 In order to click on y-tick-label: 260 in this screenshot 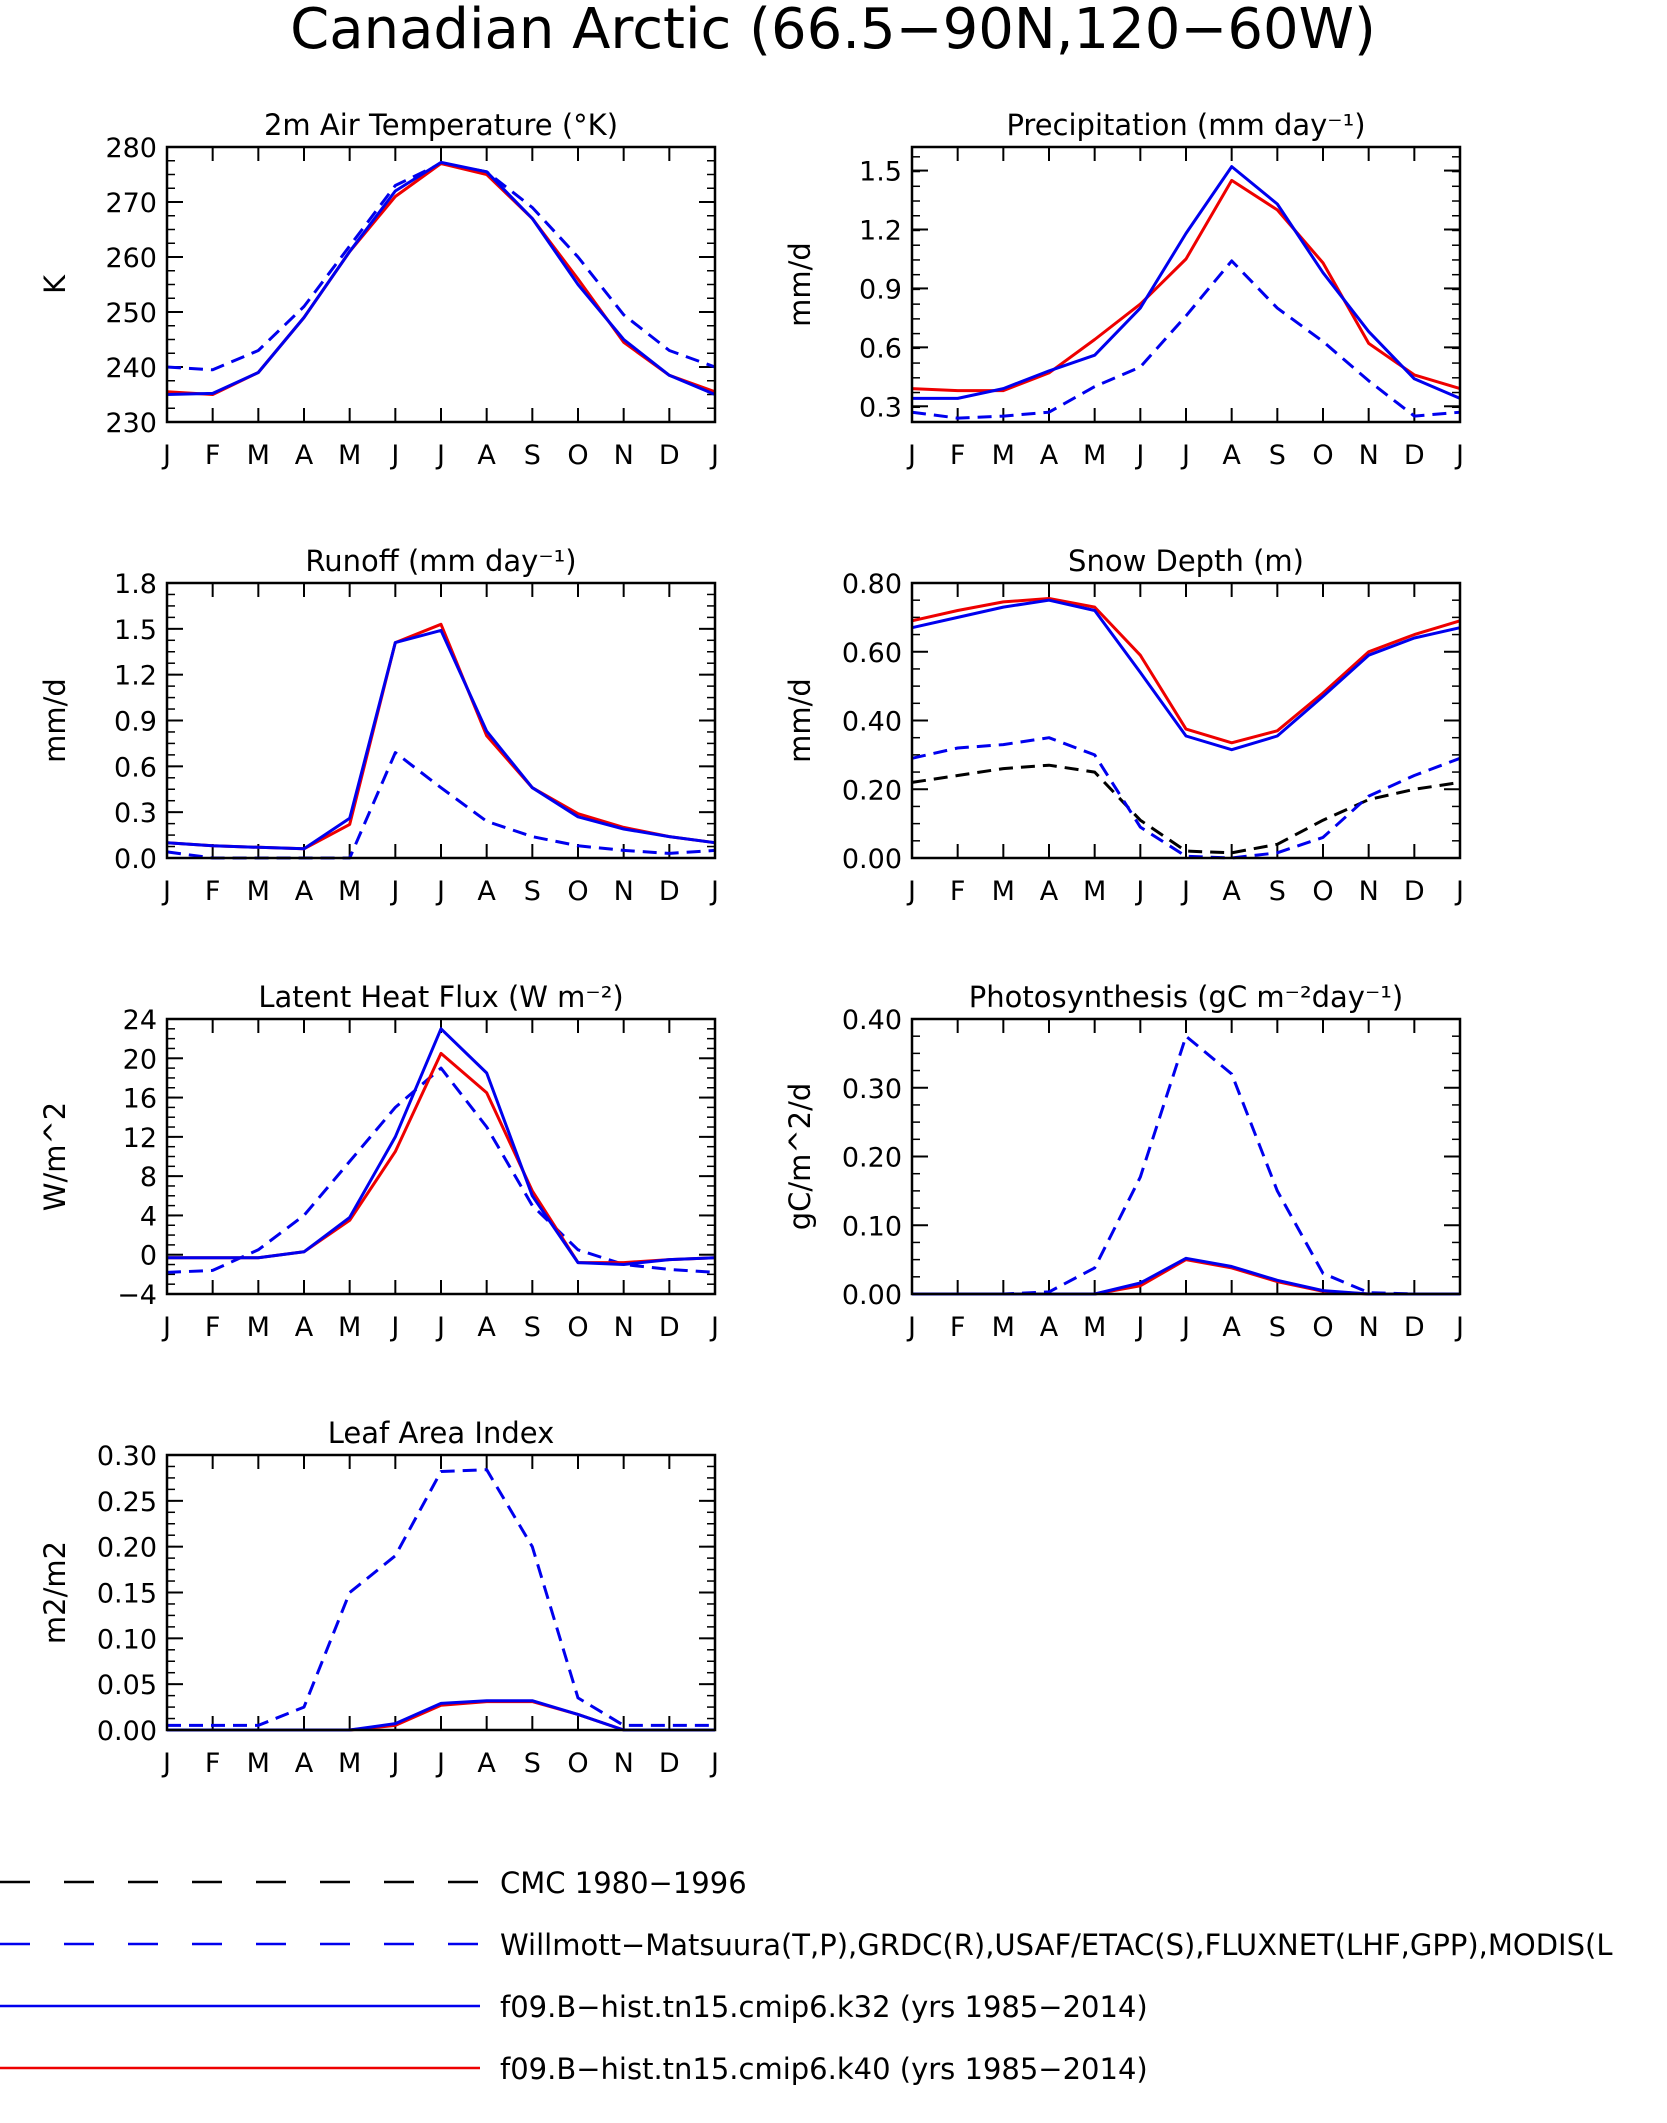, I will do `click(131, 258)`.